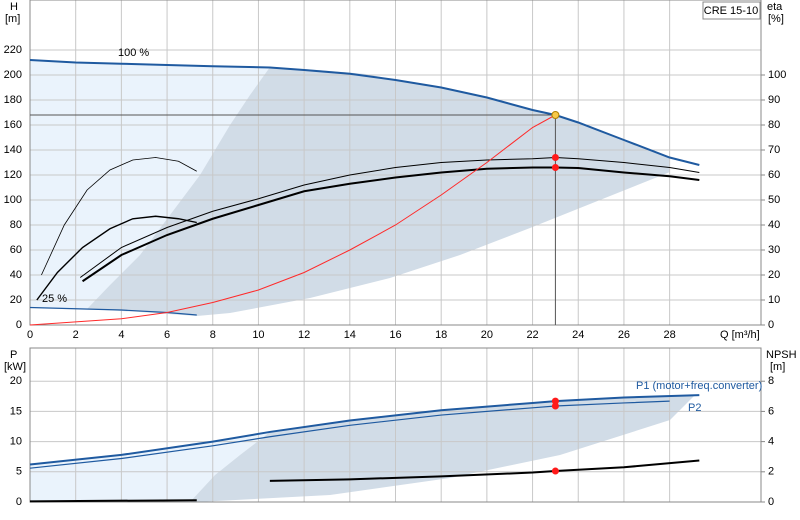 The width and height of the screenshot is (800, 520). What do you see at coordinates (12, 19) in the screenshot?
I see `y-axis-unit: [m]` at bounding box center [12, 19].